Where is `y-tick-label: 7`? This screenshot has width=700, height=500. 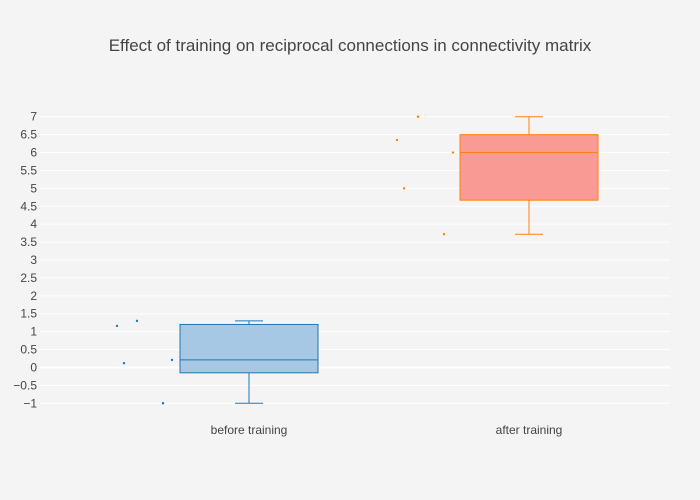
y-tick-label: 7 is located at coordinates (33, 117).